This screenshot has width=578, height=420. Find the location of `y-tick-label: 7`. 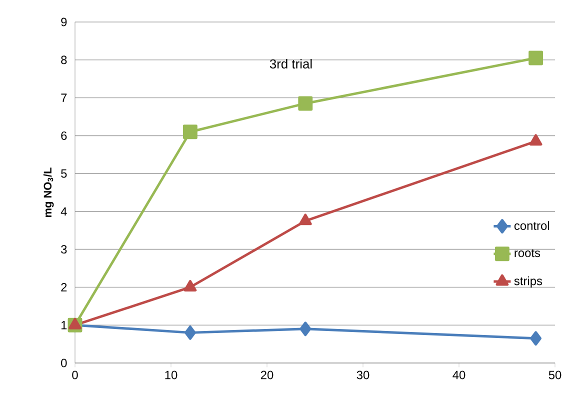

y-tick-label: 7 is located at coordinates (64, 98).